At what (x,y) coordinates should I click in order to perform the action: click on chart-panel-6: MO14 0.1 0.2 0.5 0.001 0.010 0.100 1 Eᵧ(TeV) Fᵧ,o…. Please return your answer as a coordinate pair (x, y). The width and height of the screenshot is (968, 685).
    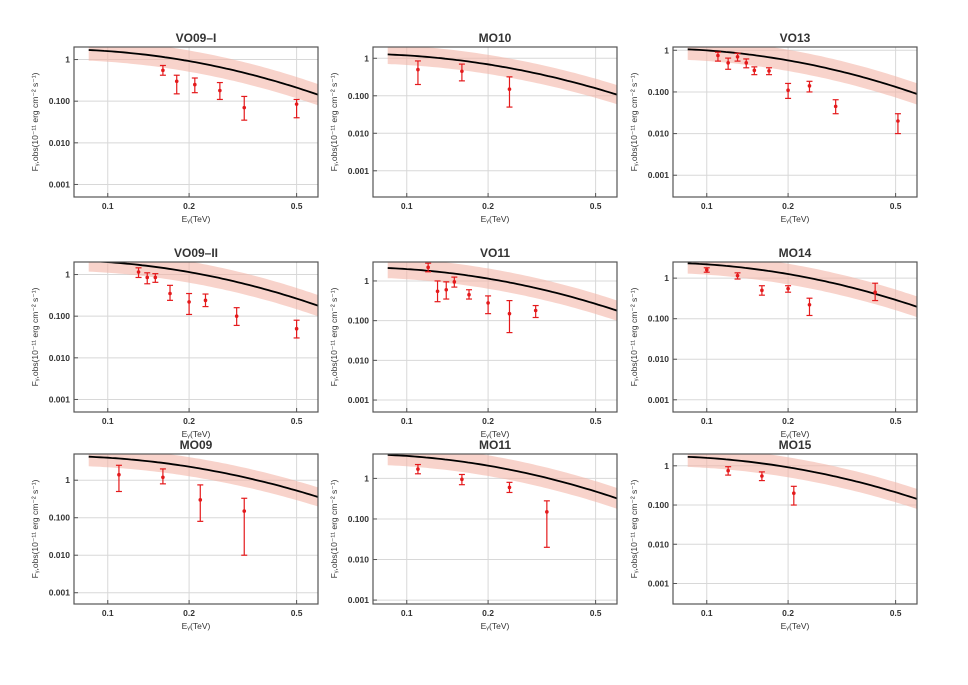
    Looking at the image, I should click on (773, 342).